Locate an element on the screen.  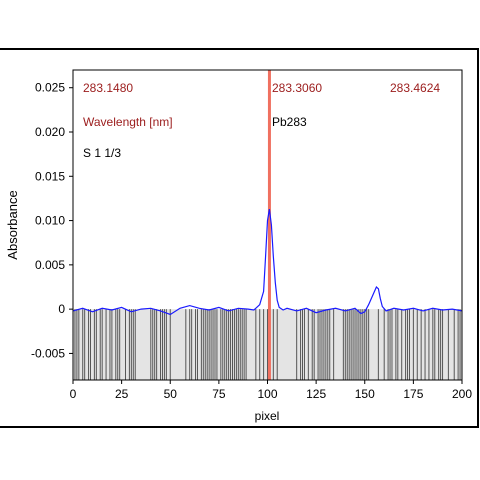
x-tick-label: 150 is located at coordinates (365, 394).